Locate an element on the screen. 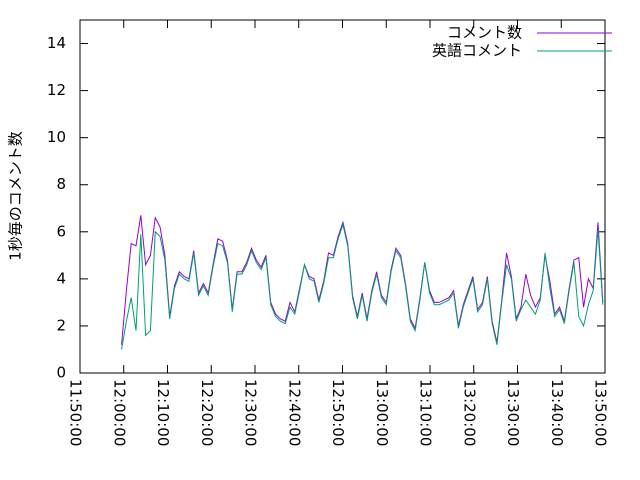 This screenshot has width=640, height=480. y-tick-label: 2 is located at coordinates (61, 325).